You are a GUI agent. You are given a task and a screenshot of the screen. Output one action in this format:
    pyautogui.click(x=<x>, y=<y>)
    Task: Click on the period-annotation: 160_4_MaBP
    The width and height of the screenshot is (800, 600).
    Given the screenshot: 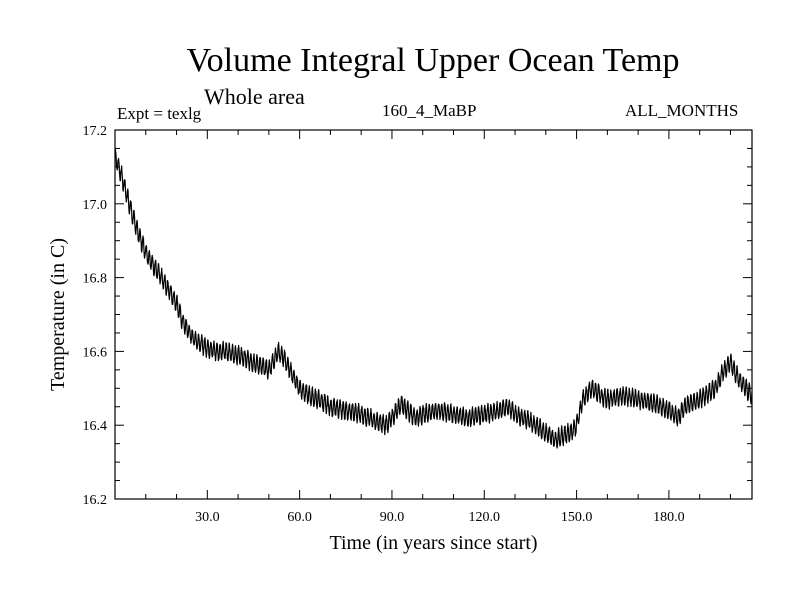 What is the action you would take?
    pyautogui.click(x=429, y=110)
    